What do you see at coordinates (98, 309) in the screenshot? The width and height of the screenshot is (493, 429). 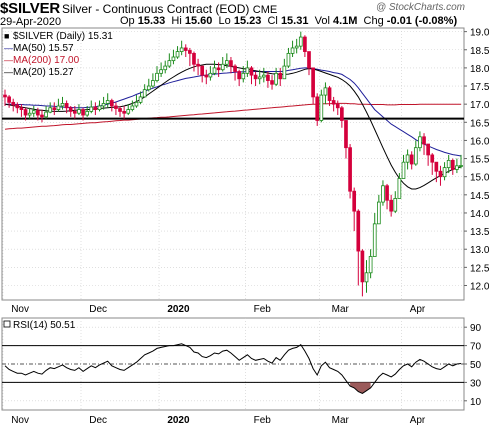 I see `price-x-label: Dec` at bounding box center [98, 309].